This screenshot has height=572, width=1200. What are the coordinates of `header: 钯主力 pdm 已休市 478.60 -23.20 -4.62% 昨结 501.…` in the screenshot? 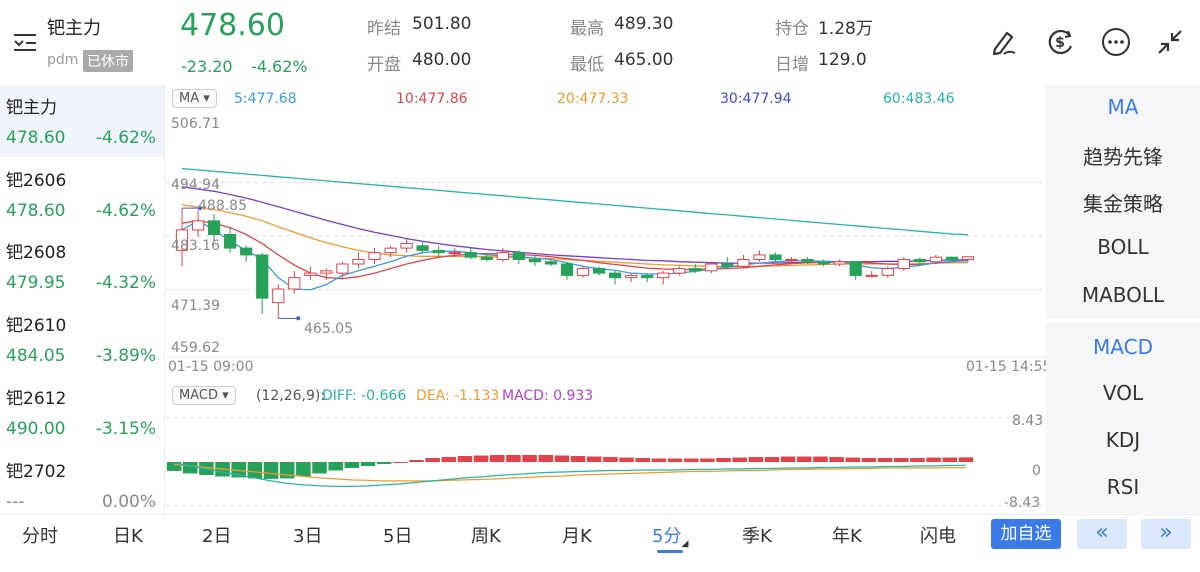 It's located at (600, 42).